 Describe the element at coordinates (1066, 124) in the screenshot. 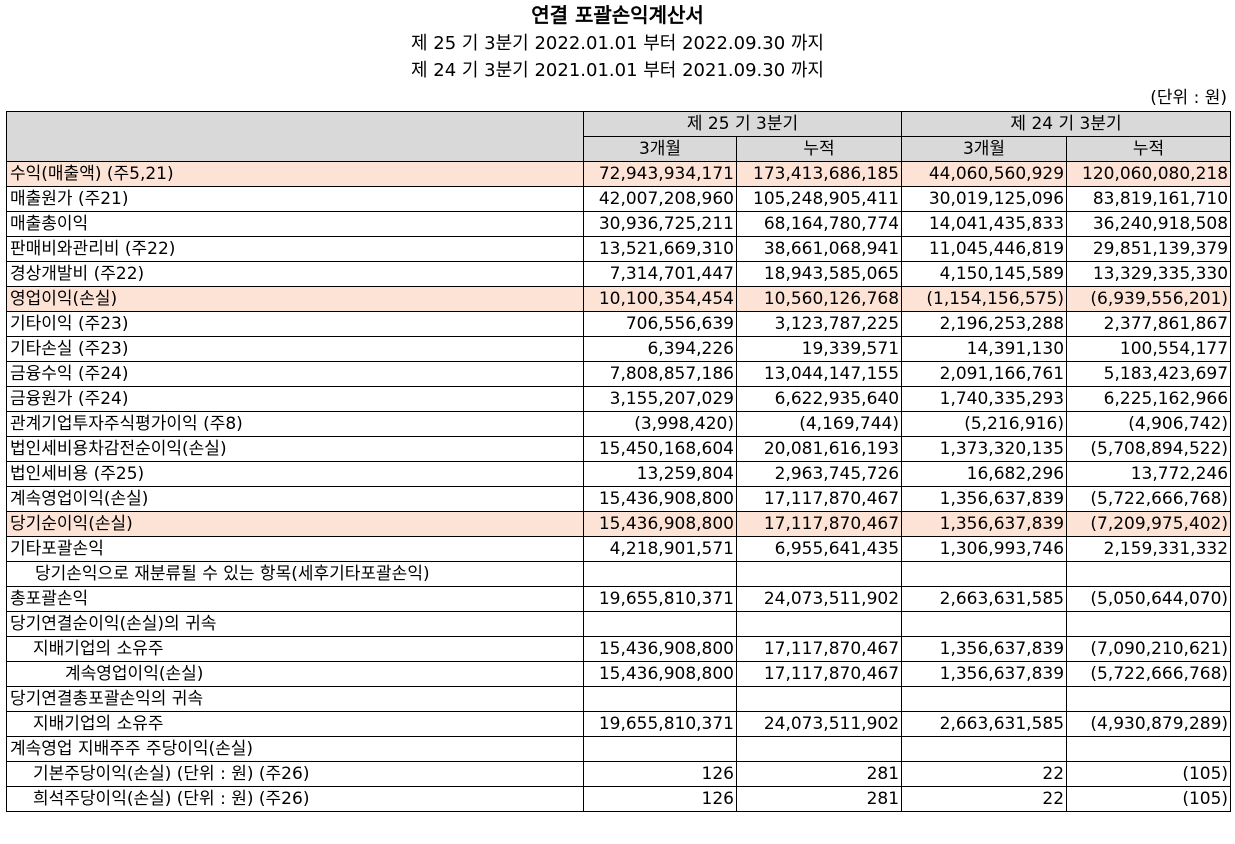

I see `header-period-24: 제 24 기 3분기` at that location.